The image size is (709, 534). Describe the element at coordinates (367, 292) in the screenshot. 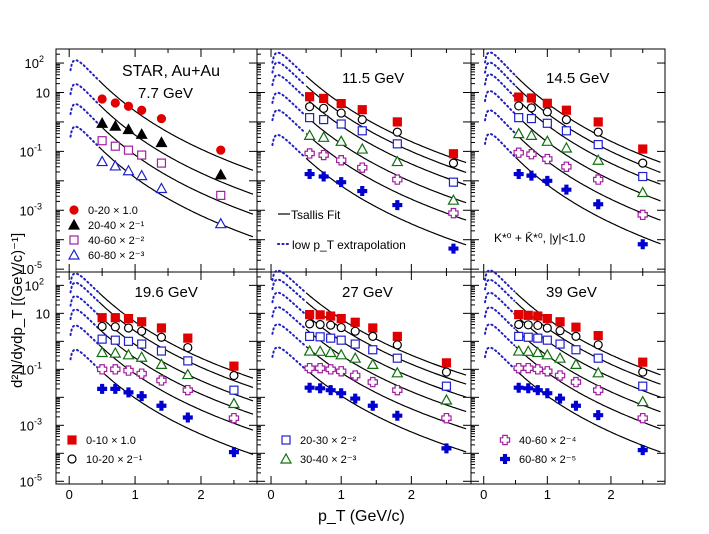

I see `energy-label: 27 GeV` at that location.